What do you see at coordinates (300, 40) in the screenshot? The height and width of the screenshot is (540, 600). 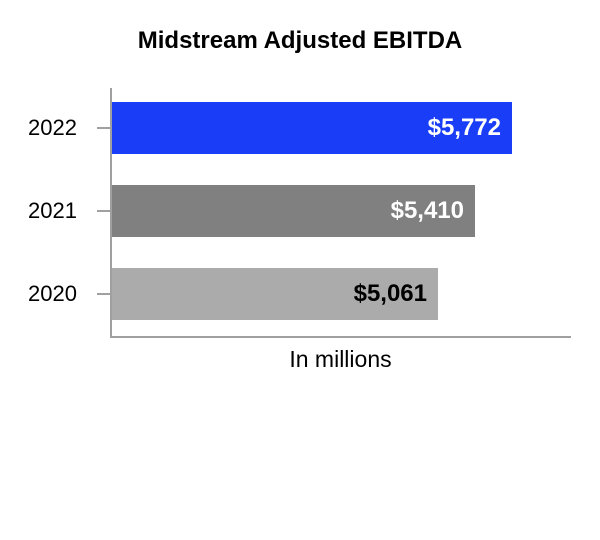 I see `chart-title: Midstream Adjusted EBITDA` at bounding box center [300, 40].